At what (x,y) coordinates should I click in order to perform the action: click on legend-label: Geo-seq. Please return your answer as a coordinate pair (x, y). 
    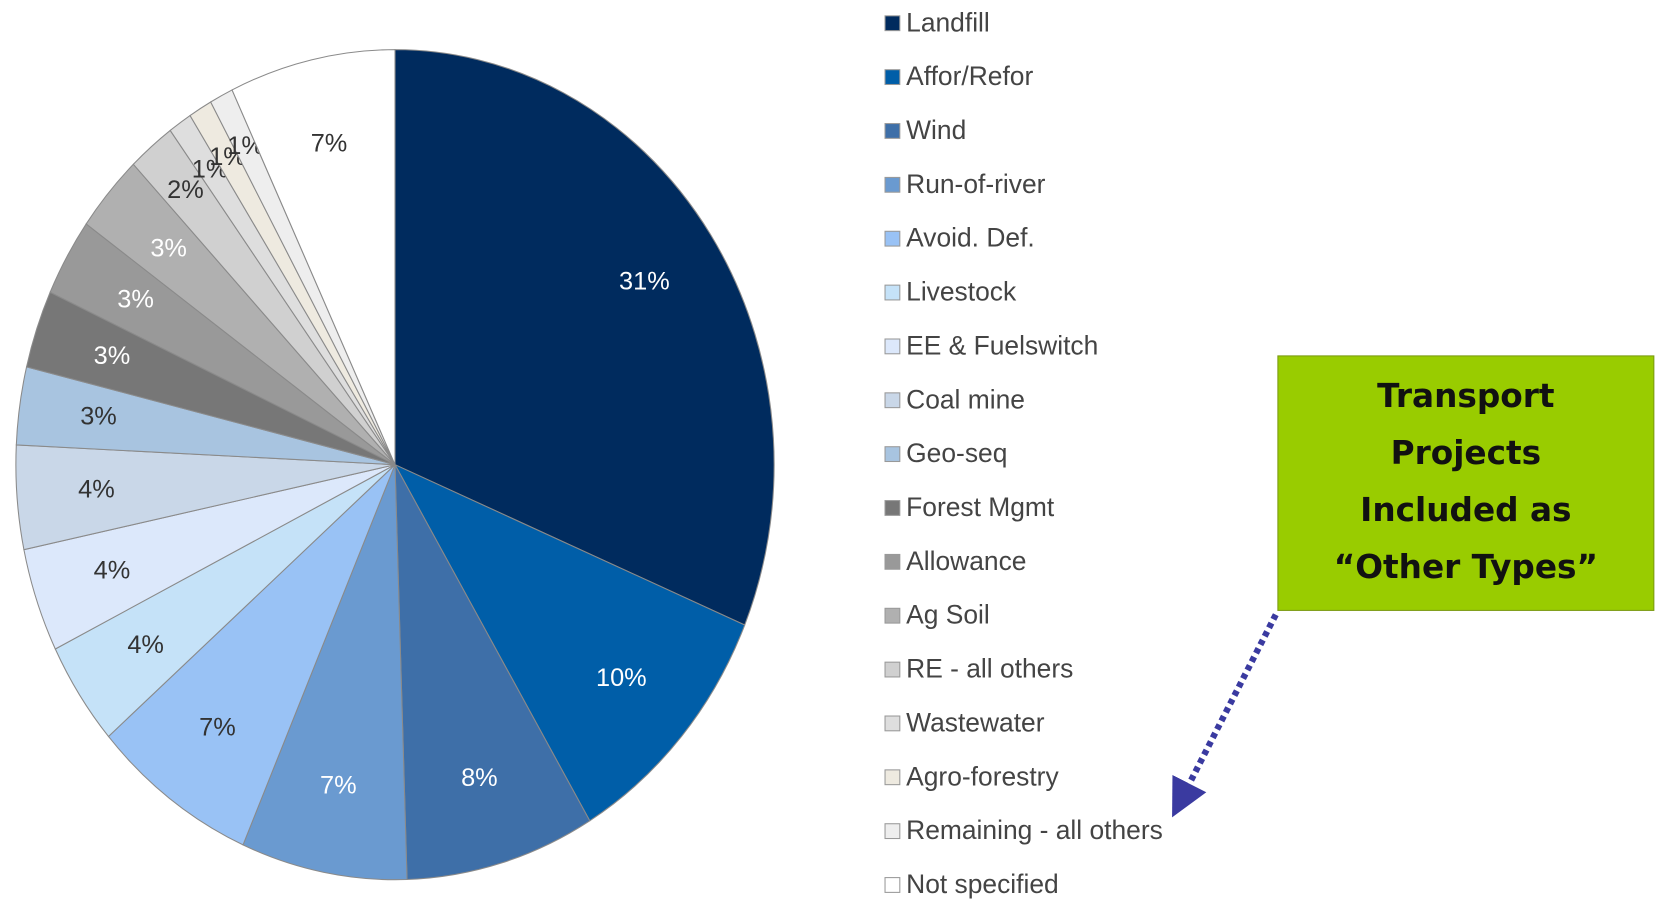
    Looking at the image, I should click on (956, 453).